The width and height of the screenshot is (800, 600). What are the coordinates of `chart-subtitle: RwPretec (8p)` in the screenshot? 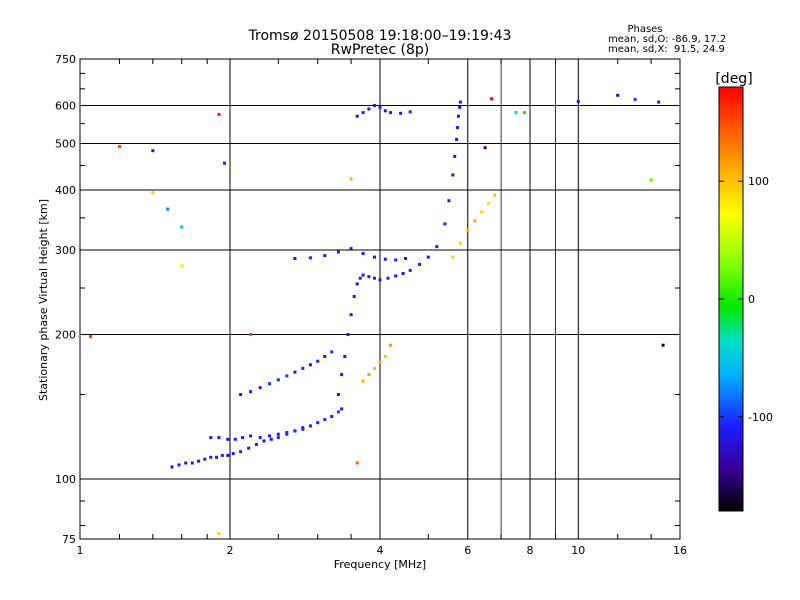 It's located at (380, 50).